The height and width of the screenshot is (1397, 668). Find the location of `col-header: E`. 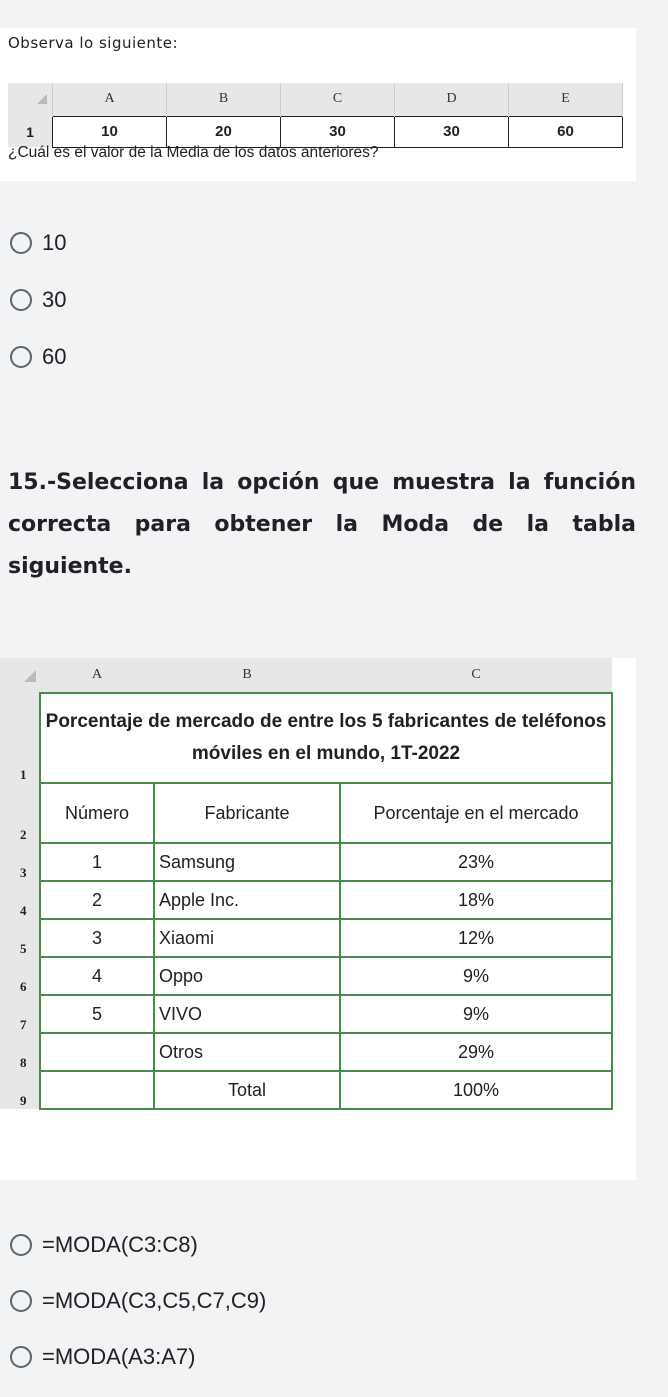

col-header: E is located at coordinates (565, 99).